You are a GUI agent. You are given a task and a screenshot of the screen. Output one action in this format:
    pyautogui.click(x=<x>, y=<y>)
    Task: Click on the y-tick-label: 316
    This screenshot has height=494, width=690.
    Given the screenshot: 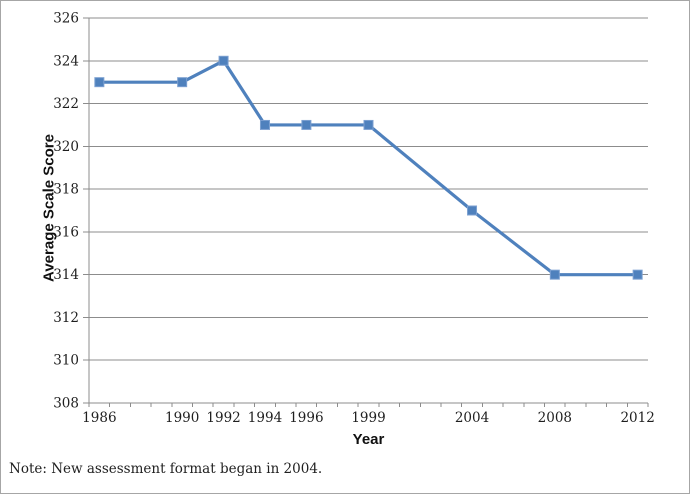 What is the action you would take?
    pyautogui.click(x=66, y=232)
    